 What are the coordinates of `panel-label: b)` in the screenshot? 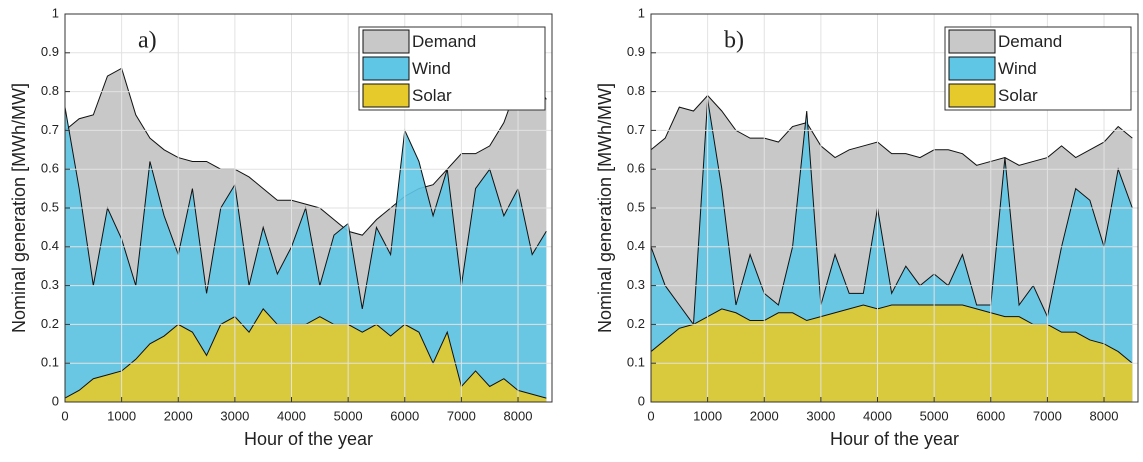 It's located at (734, 41).